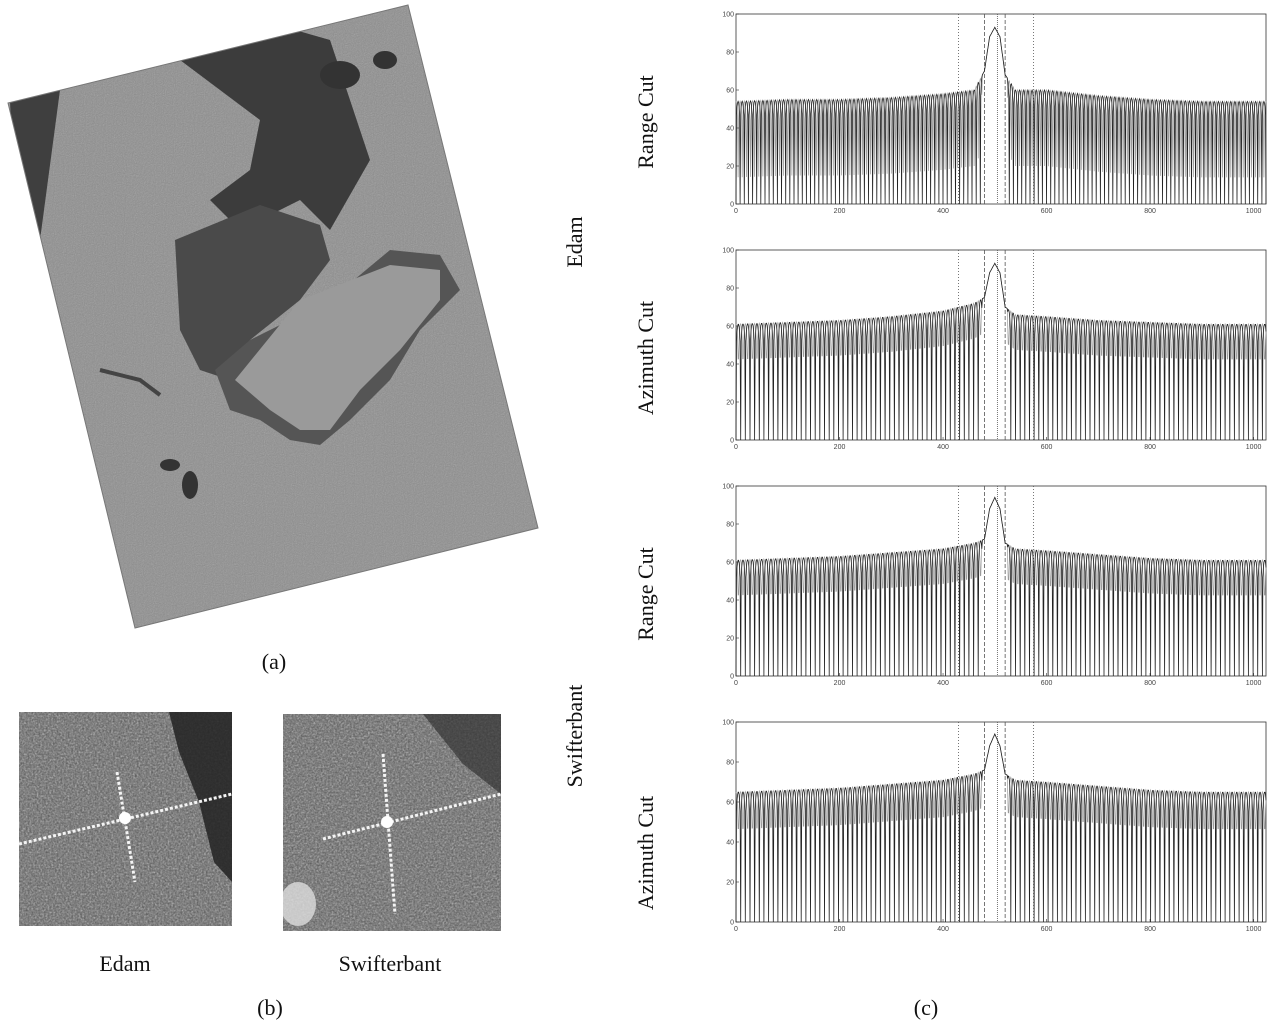 This screenshot has height=1025, width=1273. Describe the element at coordinates (645, 358) in the screenshot. I see `cut-label-2: Azimuth Cut` at that location.